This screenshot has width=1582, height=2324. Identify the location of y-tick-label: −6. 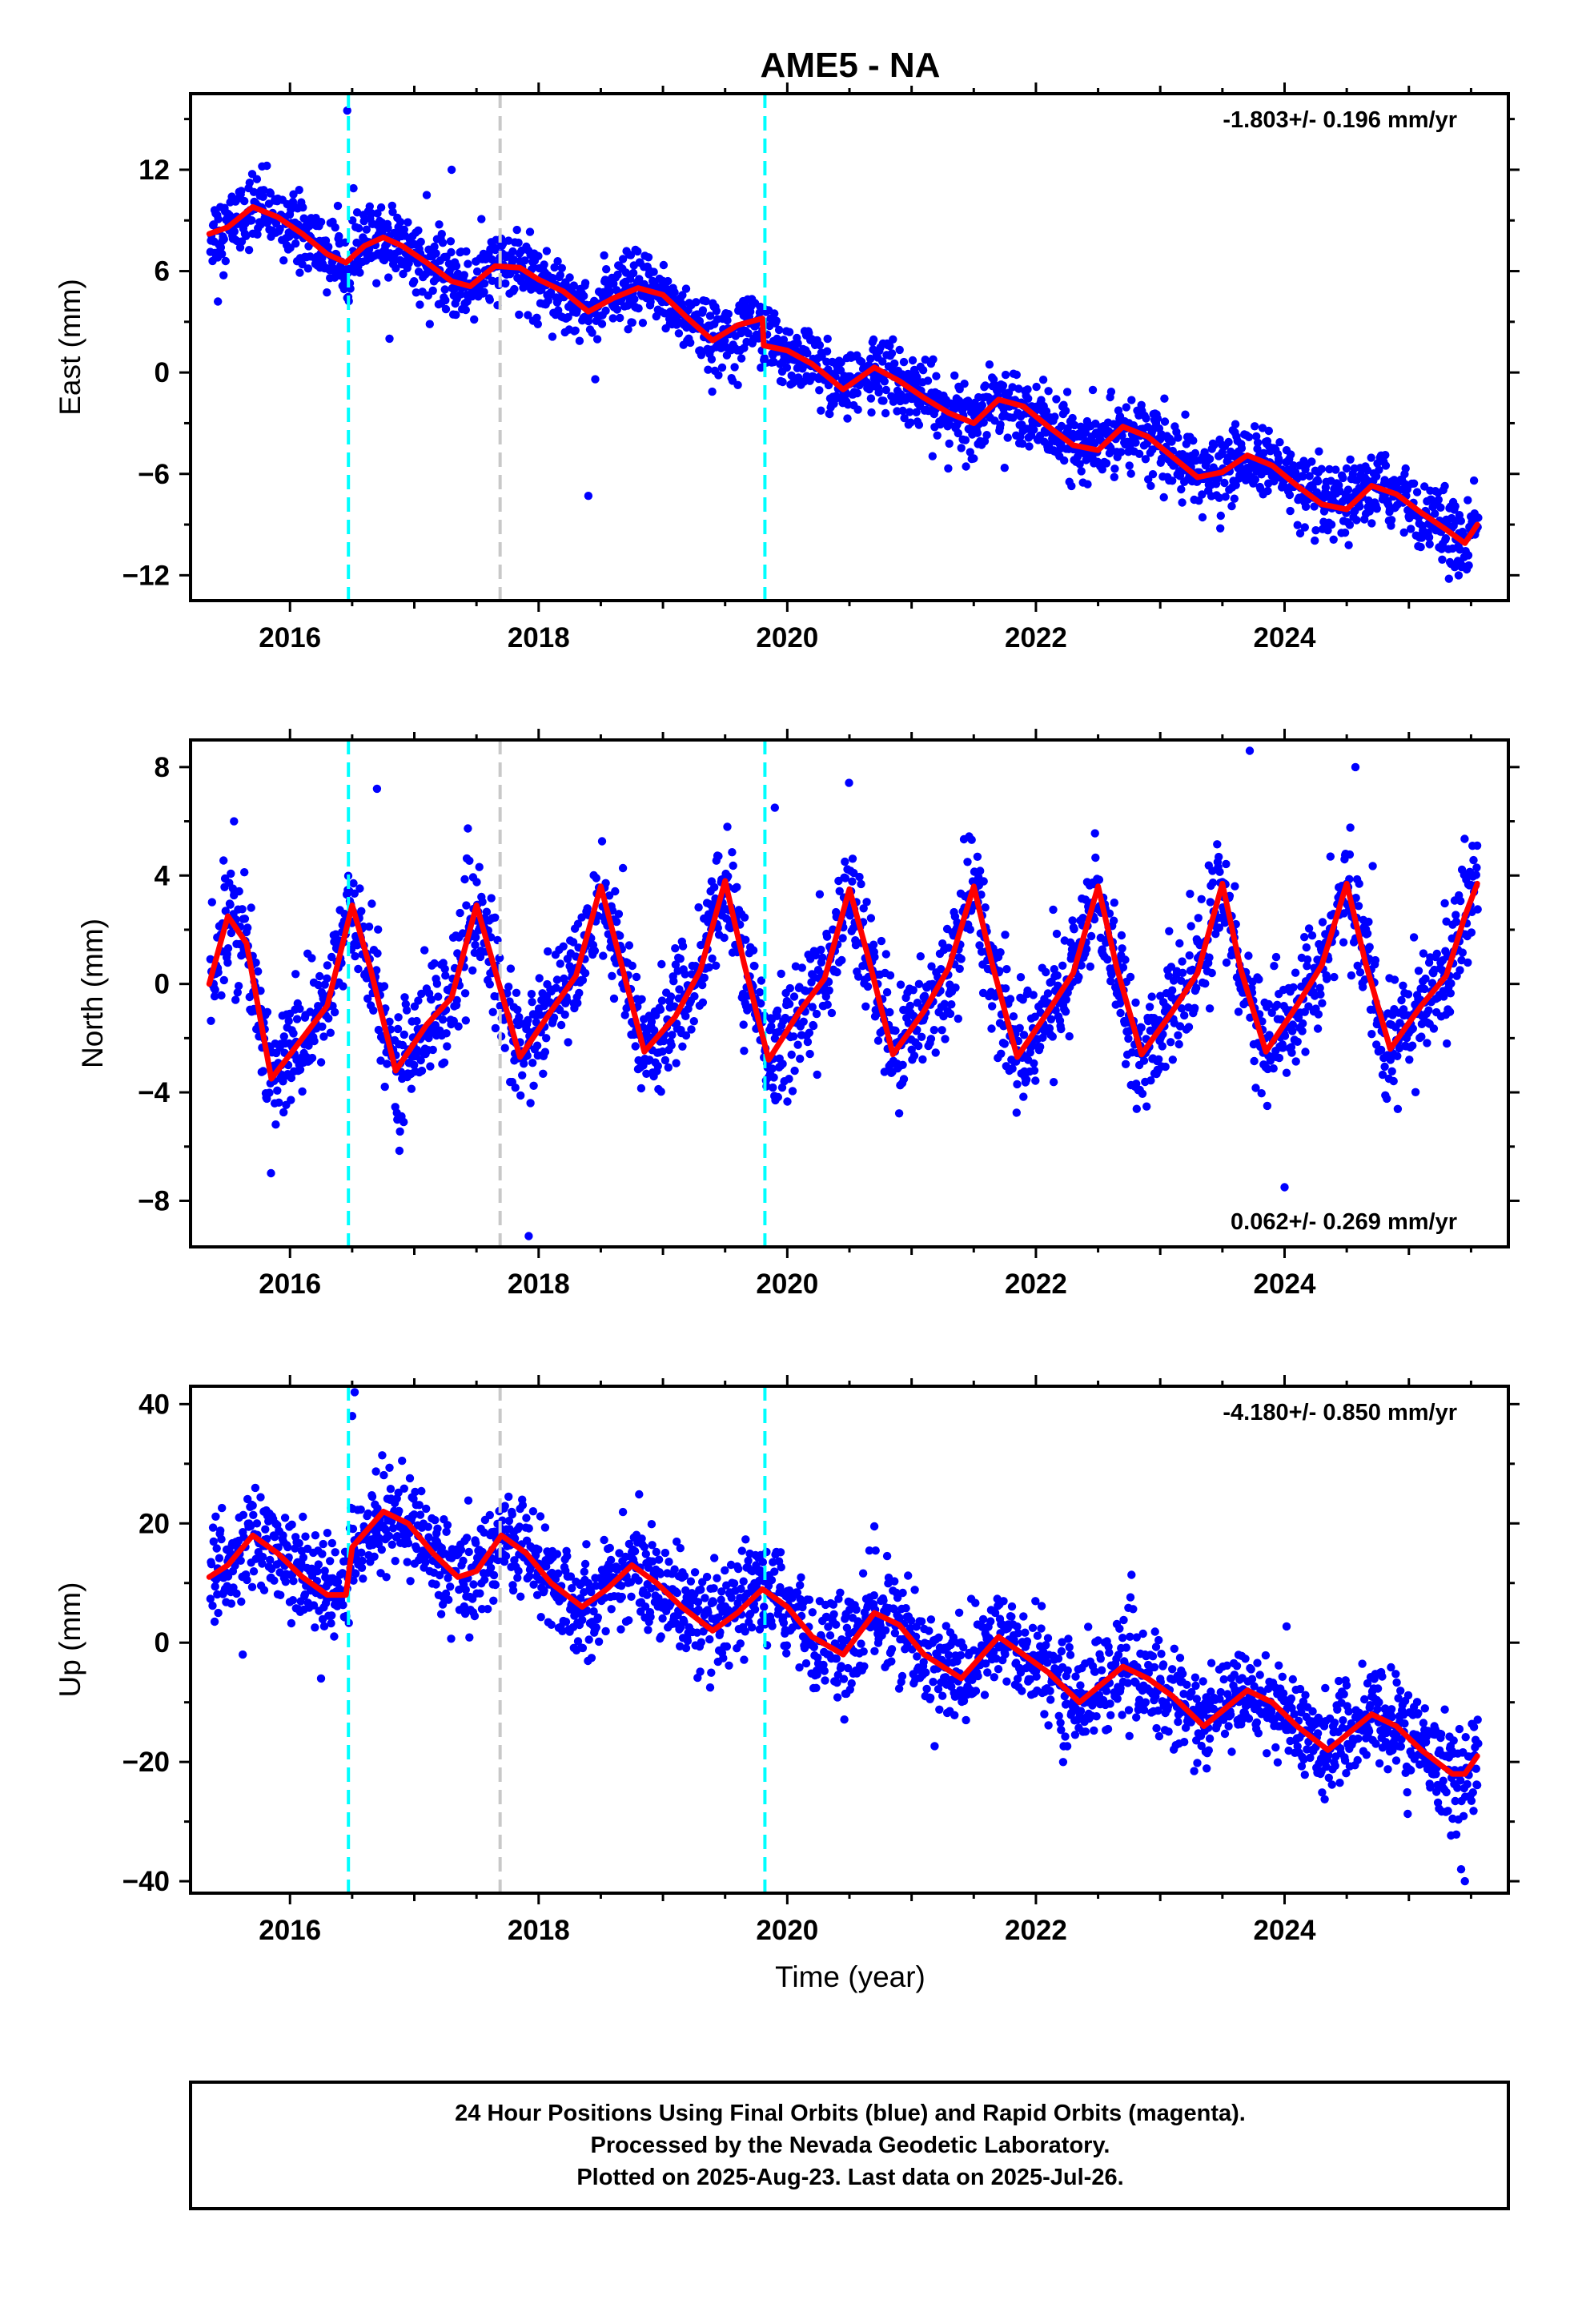
(154, 474).